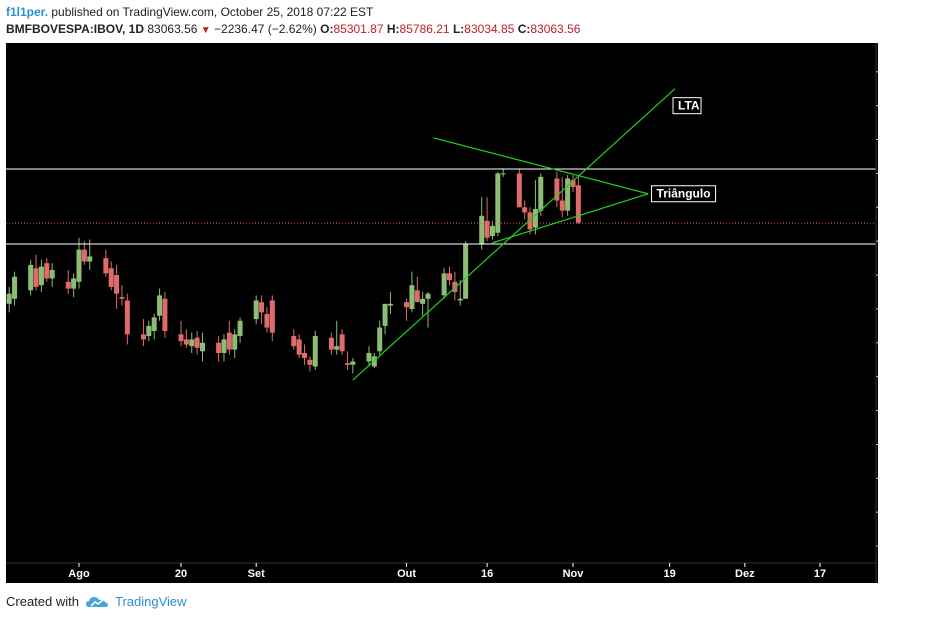 This screenshot has height=620, width=942. I want to click on triangle-label: Triângulo, so click(684, 194).